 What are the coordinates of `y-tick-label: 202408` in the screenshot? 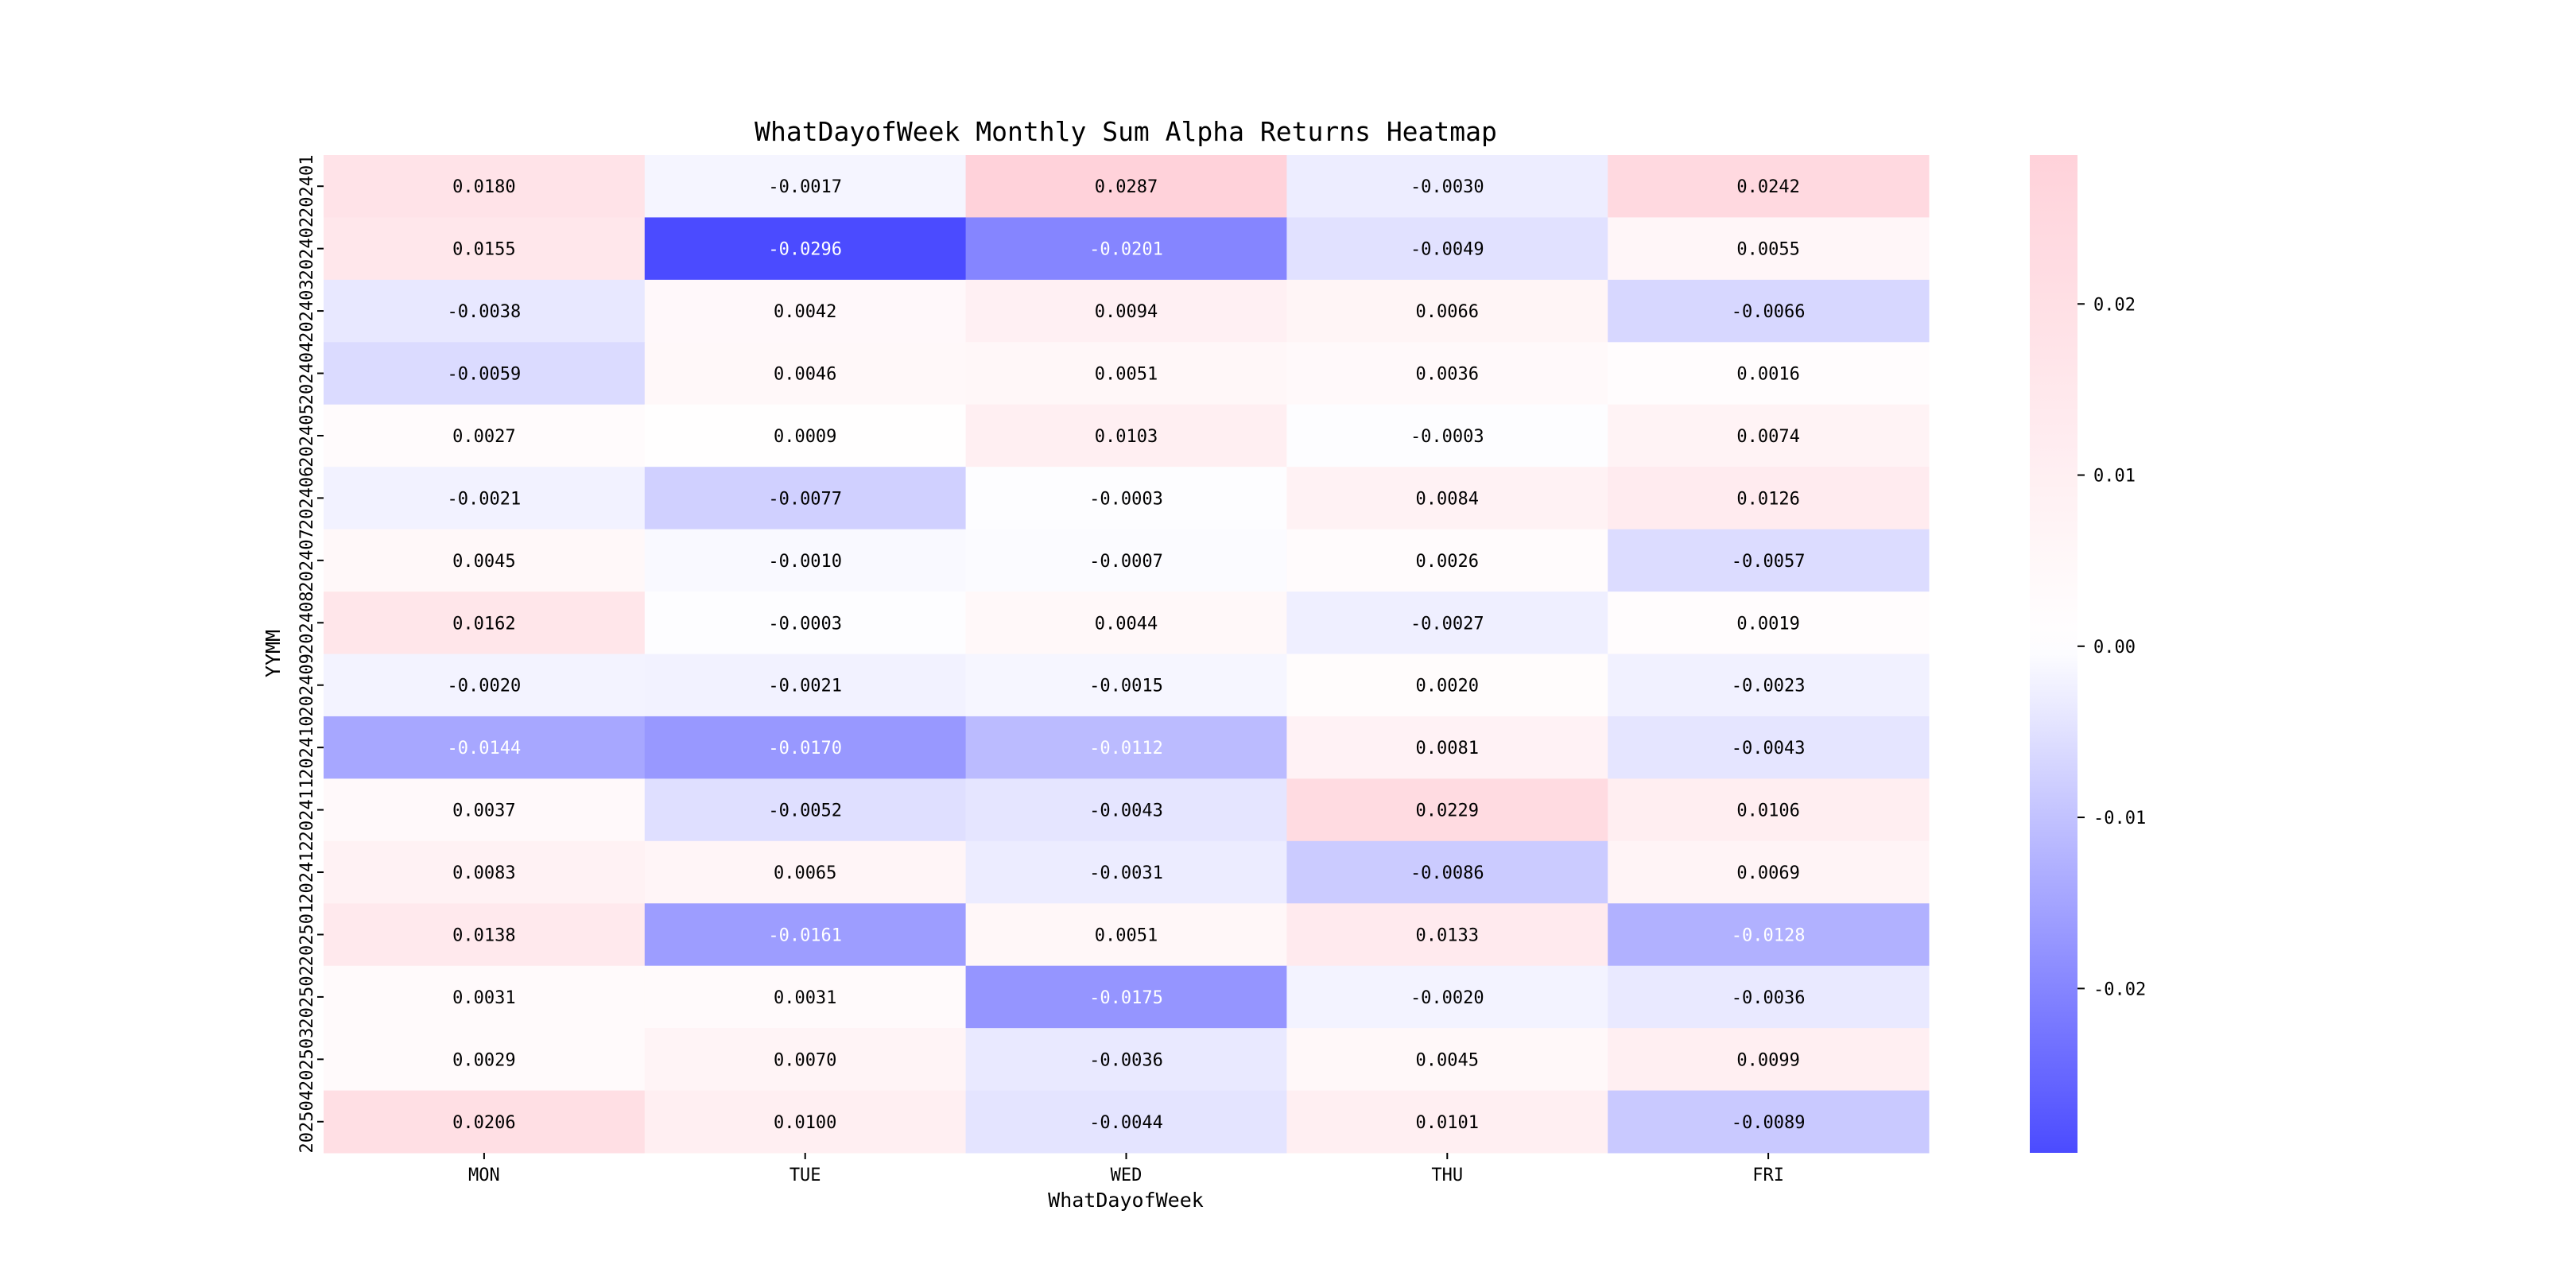 It's located at (307, 623).